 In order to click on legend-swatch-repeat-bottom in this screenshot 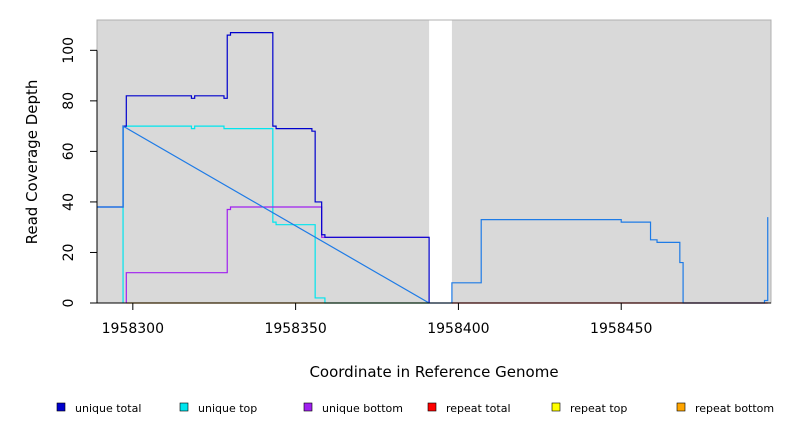, I will do `click(681, 407)`.